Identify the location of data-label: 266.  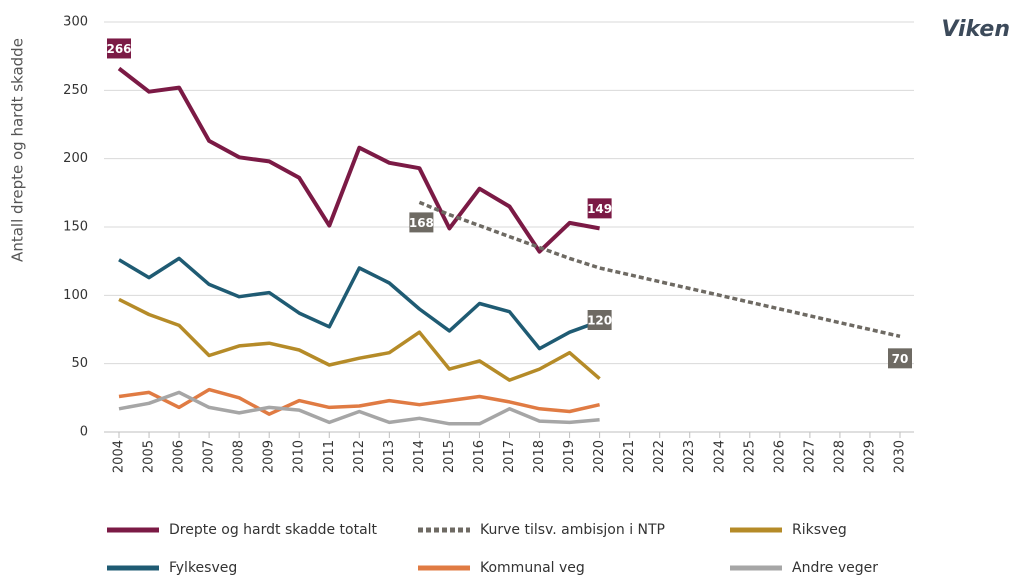
(118, 49).